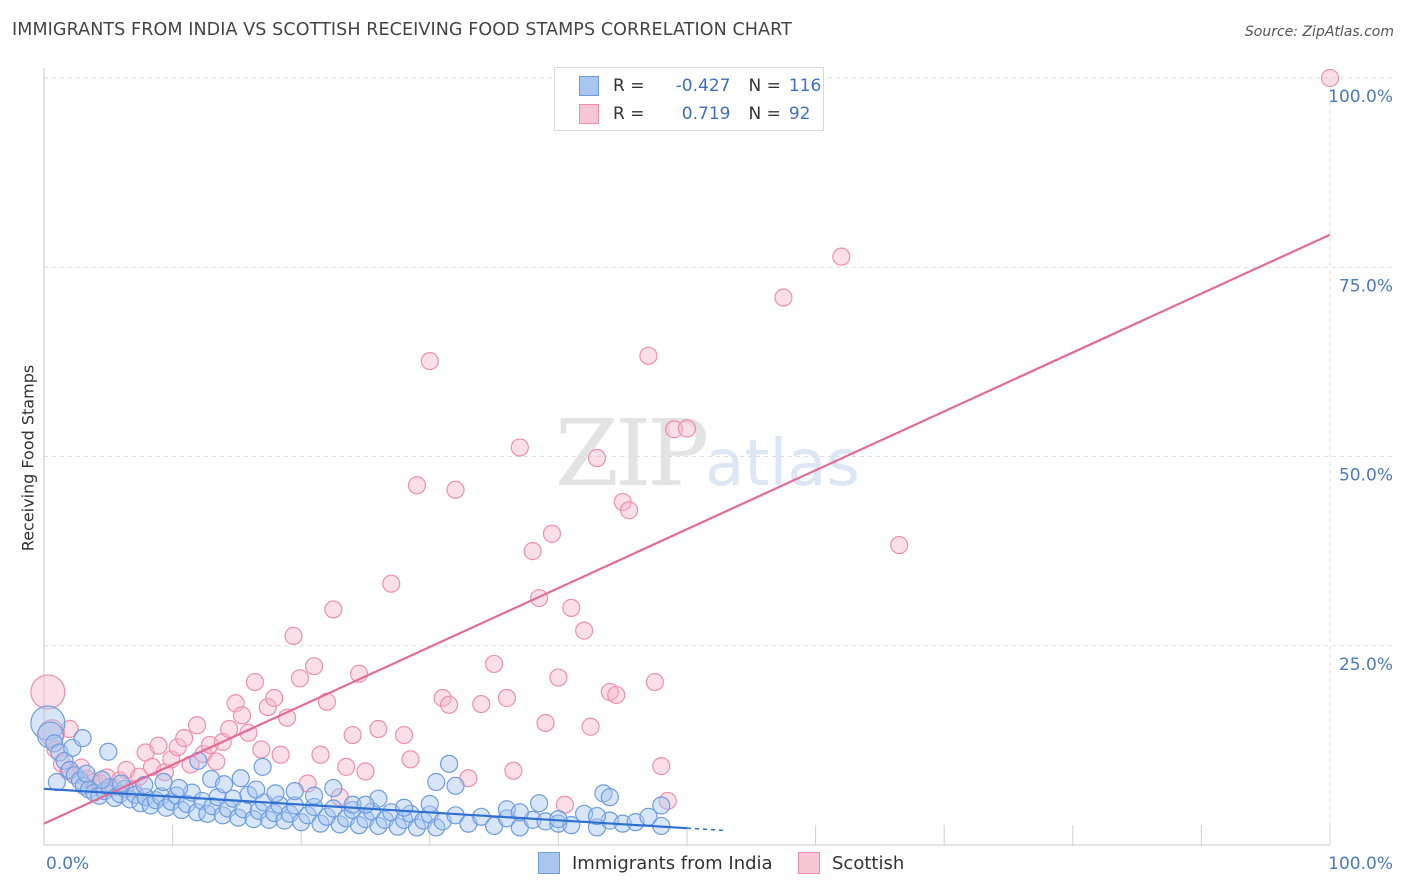  I want to click on x-tick-label: 100.0%, so click(1360, 864).